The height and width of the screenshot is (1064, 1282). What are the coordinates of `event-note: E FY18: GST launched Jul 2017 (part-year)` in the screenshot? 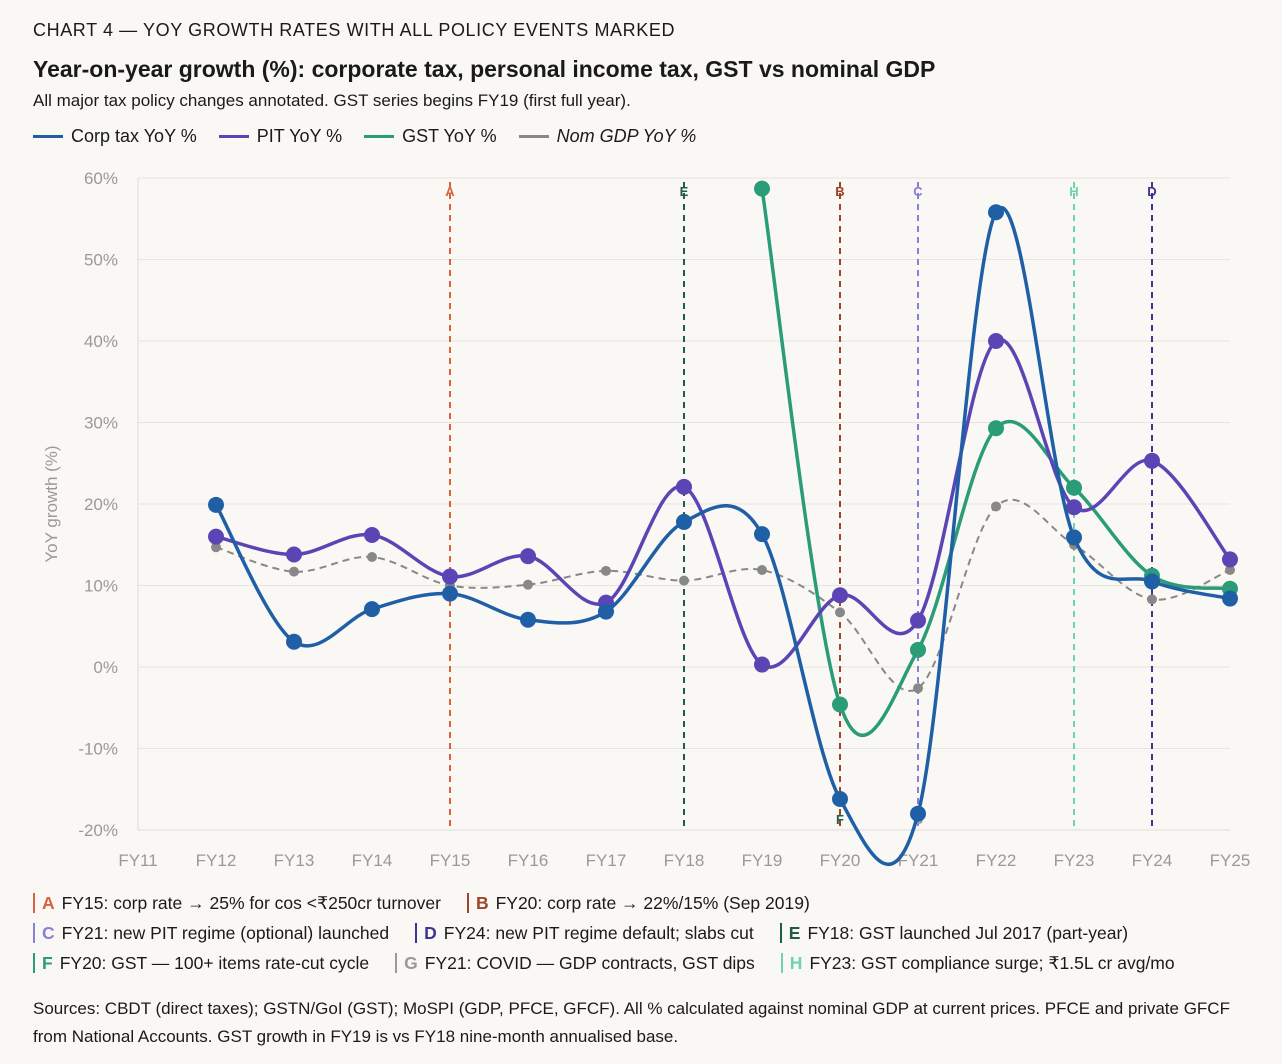 It's located at (954, 933).